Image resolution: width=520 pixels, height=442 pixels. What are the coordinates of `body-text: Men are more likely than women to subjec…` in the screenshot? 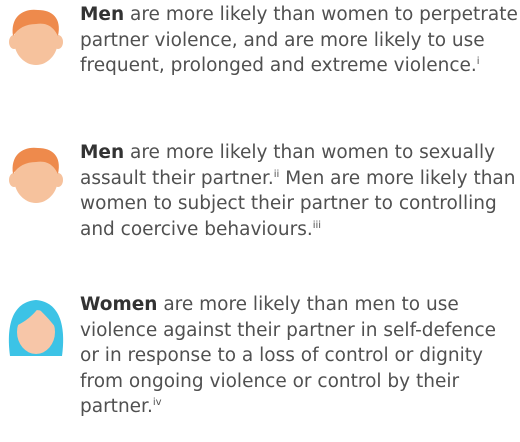 It's located at (298, 203).